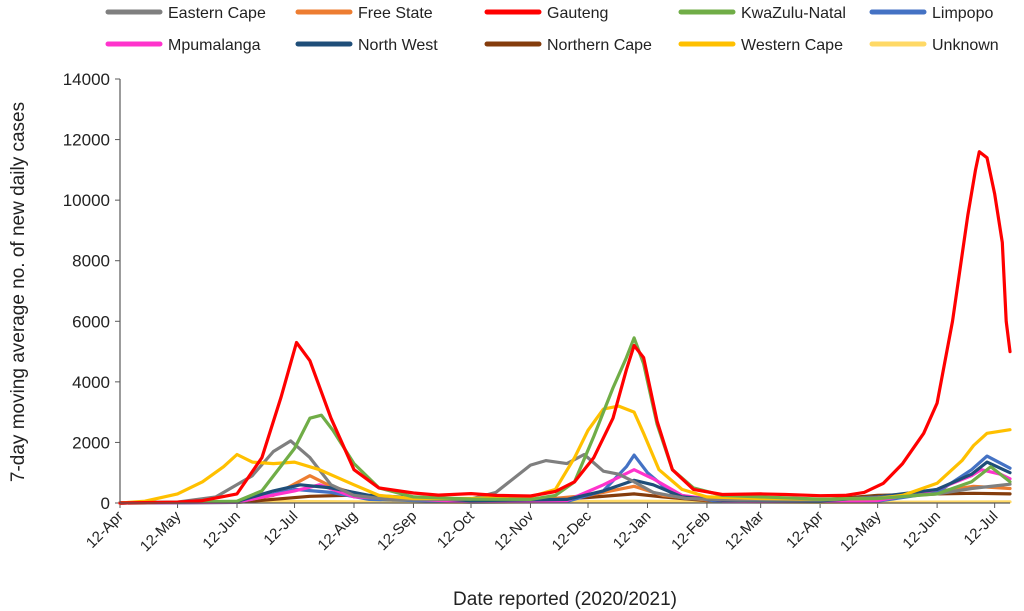 Image resolution: width=1024 pixels, height=611 pixels. I want to click on y-tick-label: 14000, so click(86, 79).